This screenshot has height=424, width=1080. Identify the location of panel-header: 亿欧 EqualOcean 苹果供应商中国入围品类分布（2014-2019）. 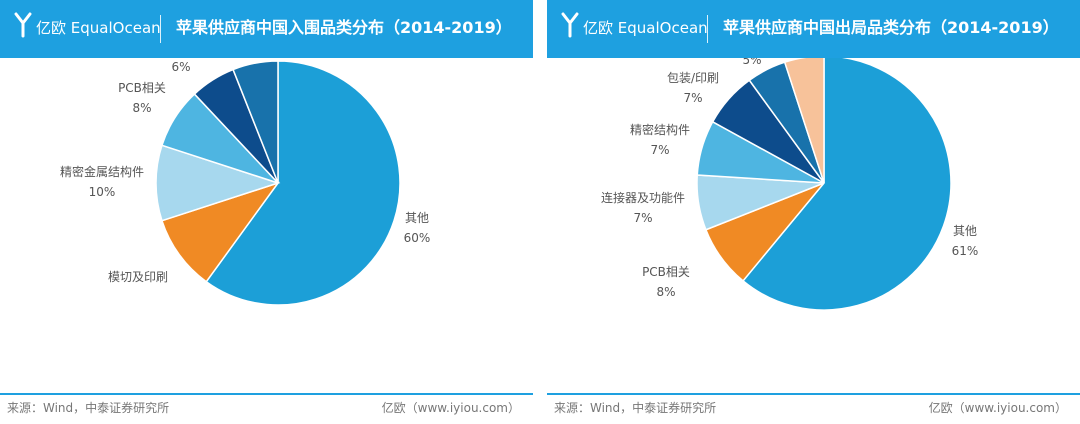
(266, 29).